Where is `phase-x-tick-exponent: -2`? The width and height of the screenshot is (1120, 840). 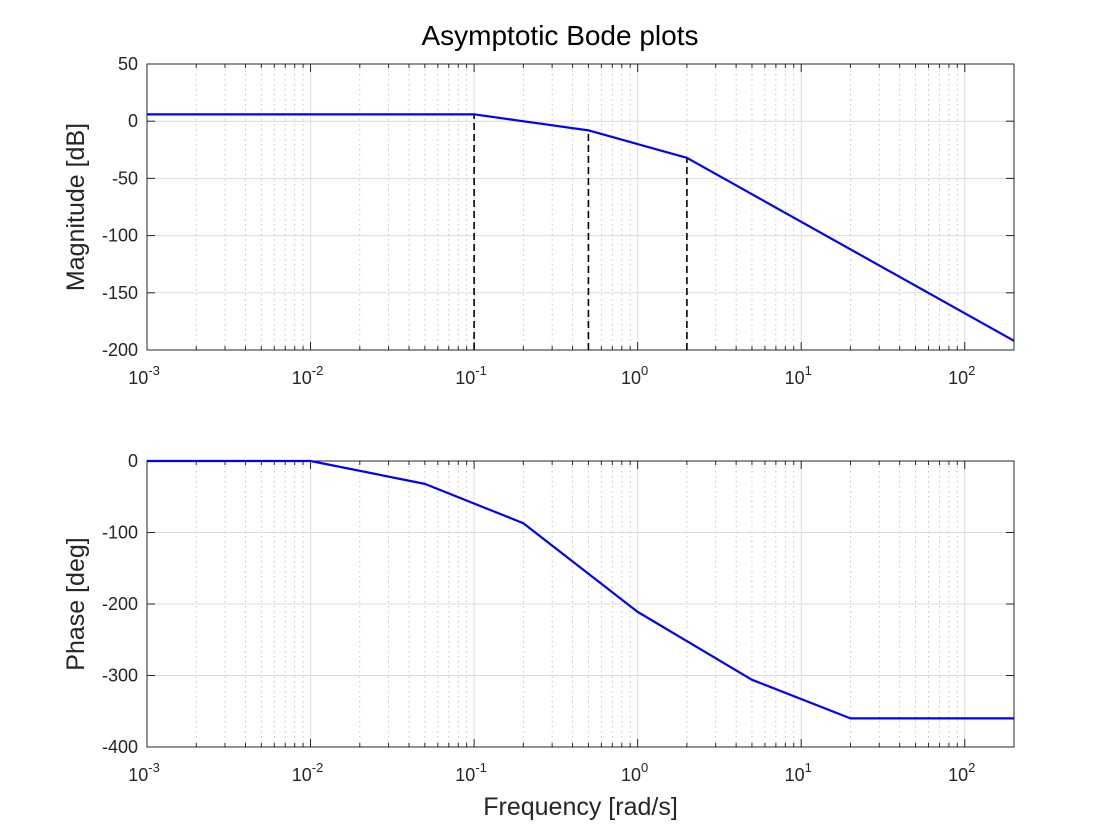
phase-x-tick-exponent: -2 is located at coordinates (318, 767).